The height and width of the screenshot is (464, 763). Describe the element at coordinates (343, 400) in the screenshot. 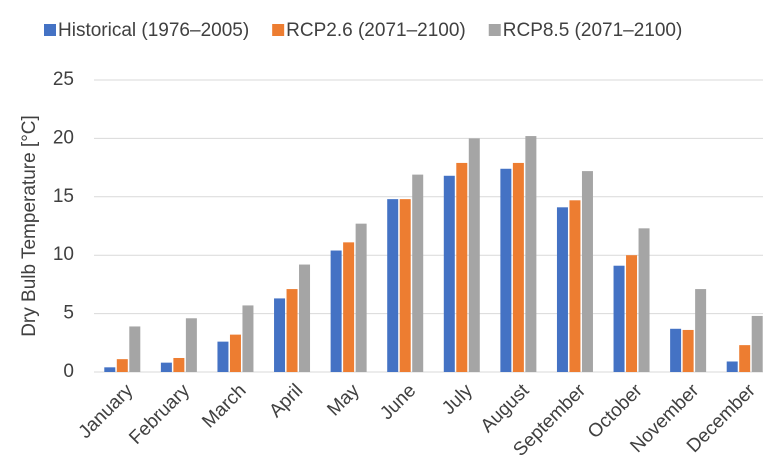

I see `x-tick-label: May` at that location.